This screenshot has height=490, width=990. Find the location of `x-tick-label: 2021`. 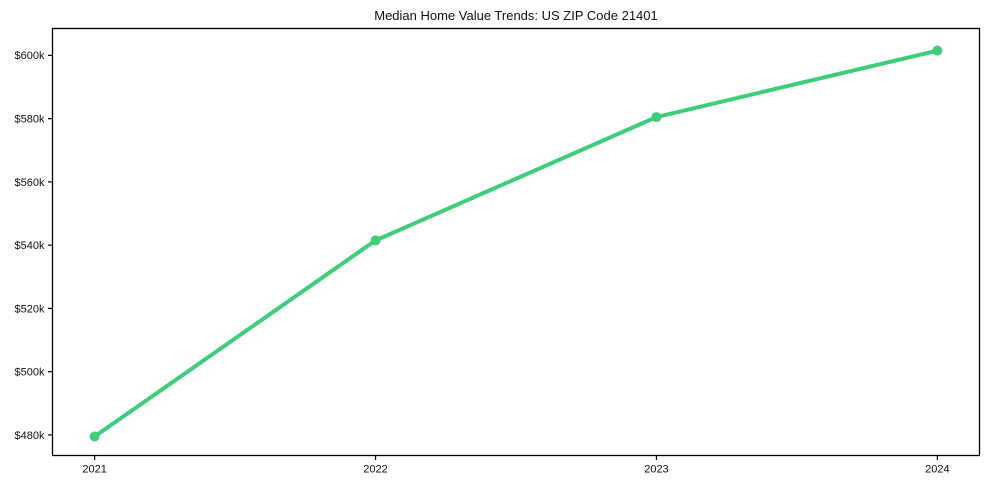

x-tick-label: 2021 is located at coordinates (94, 470).